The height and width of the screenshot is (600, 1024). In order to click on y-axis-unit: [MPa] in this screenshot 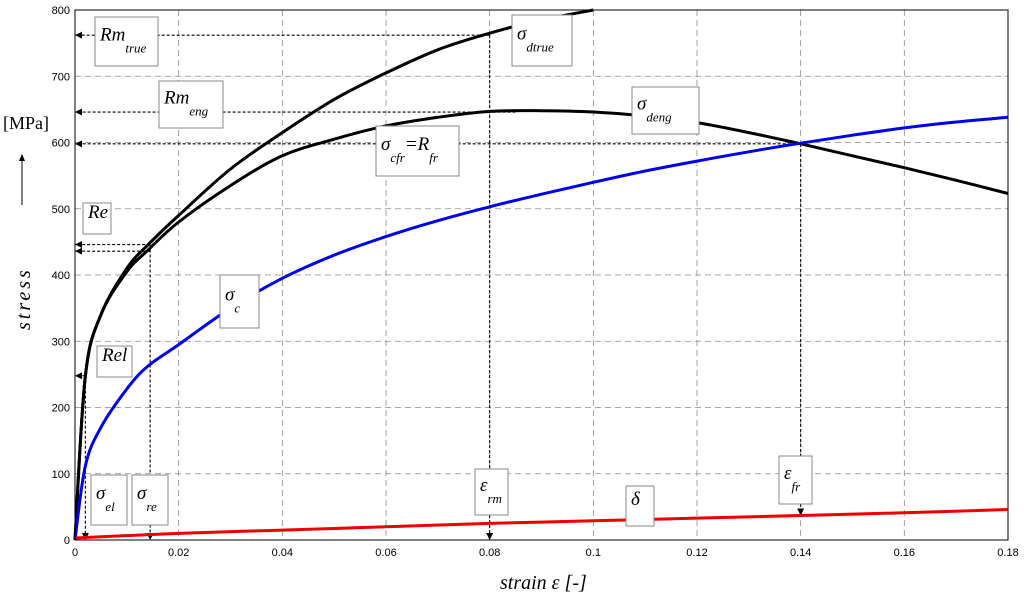, I will do `click(26, 123)`.